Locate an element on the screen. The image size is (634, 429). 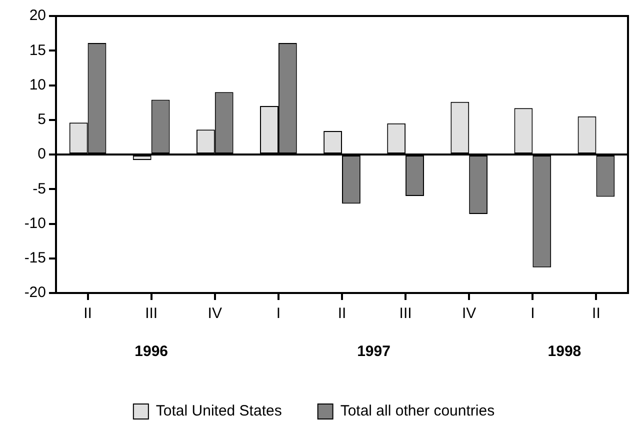
y-tick-label: 20 is located at coordinates (37, 15).